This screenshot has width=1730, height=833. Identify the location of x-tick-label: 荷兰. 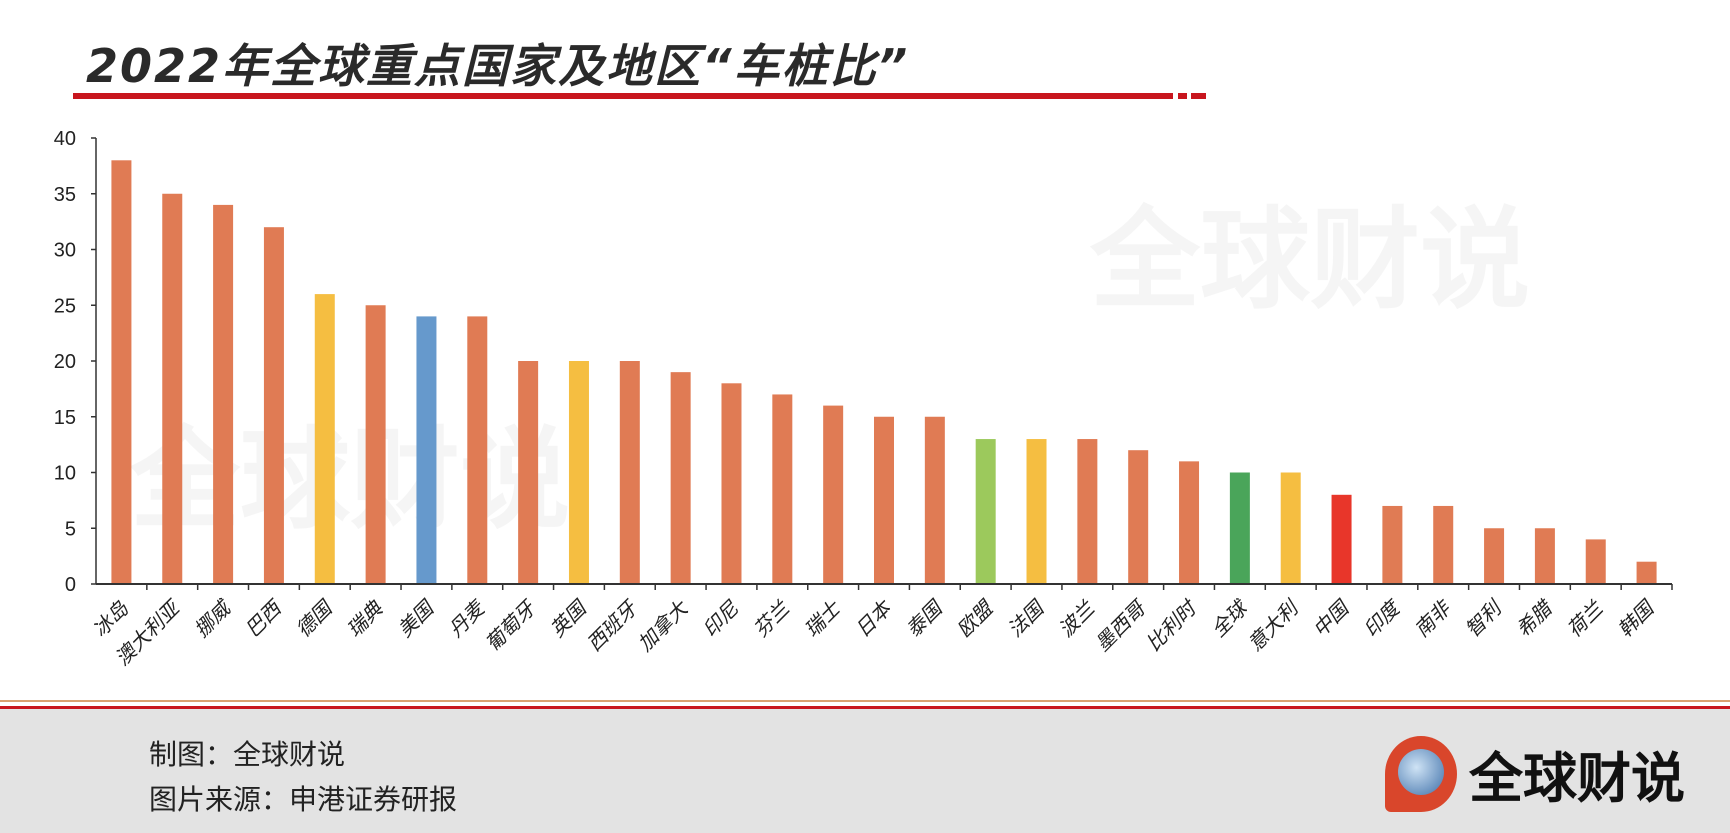
(1585, 618).